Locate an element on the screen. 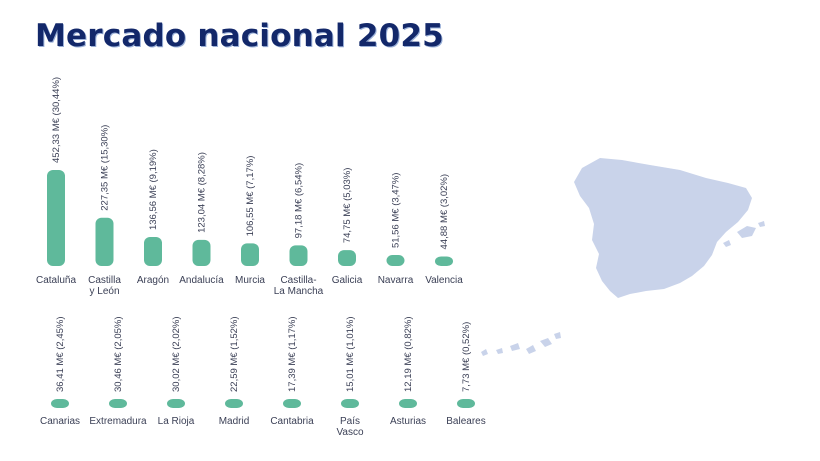 The image size is (820, 461). data-label: 136,56 M€ (9,19%) is located at coordinates (153, 189).